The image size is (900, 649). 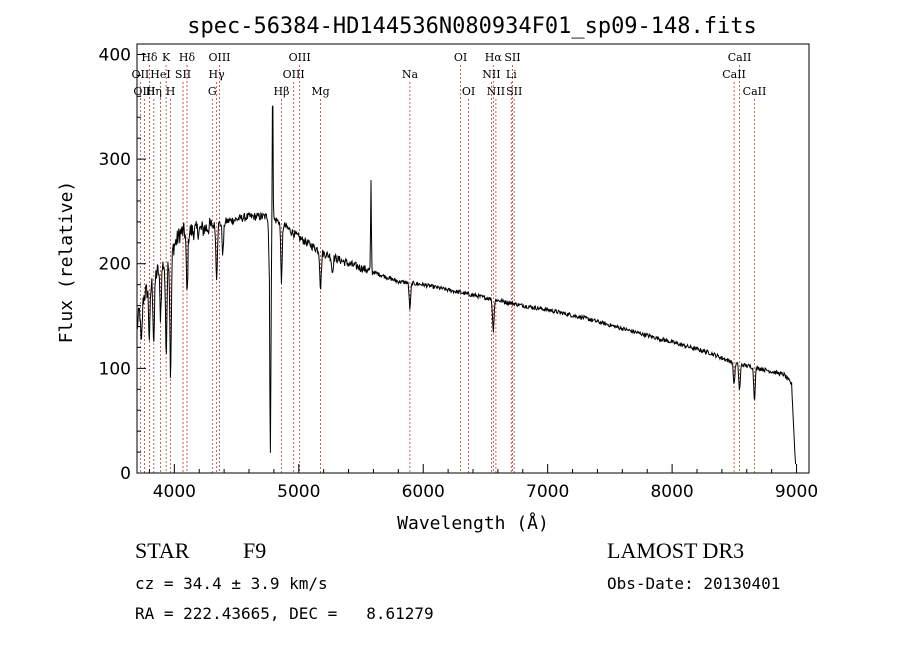 I want to click on spectral-line-label: HeI, so click(x=160, y=74).